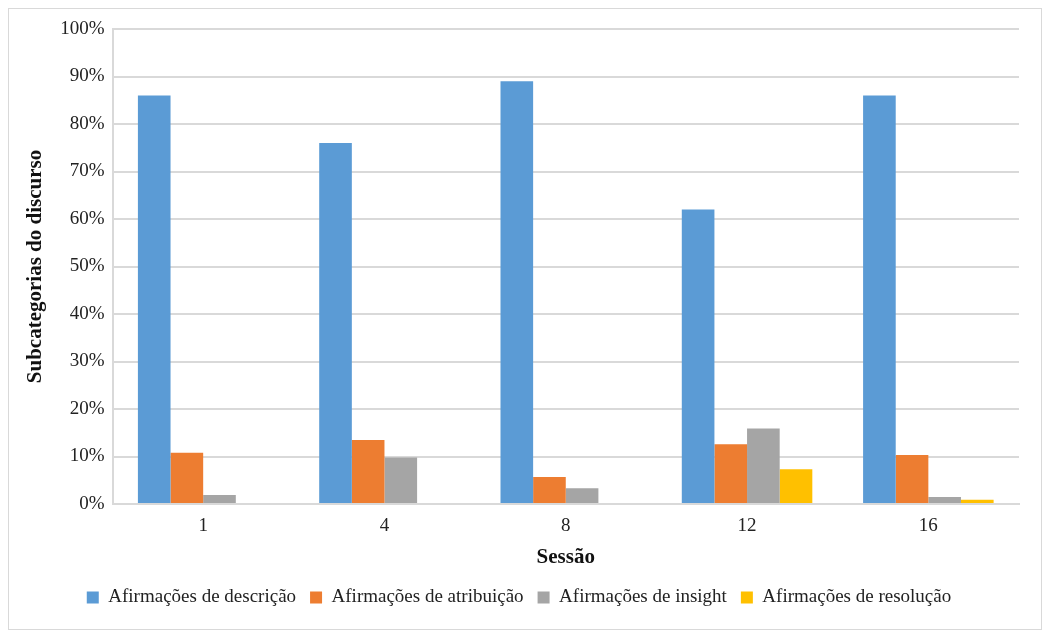 The image size is (1052, 637). I want to click on y-tick-label: 30%, so click(87, 360).